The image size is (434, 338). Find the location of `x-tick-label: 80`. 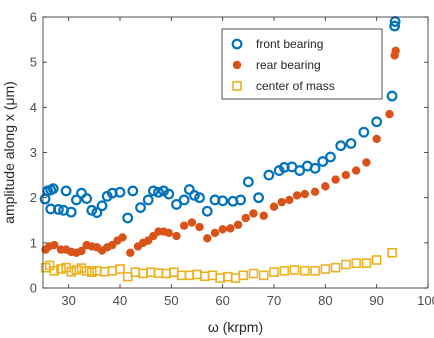

x-tick-label: 80 is located at coordinates (325, 300).